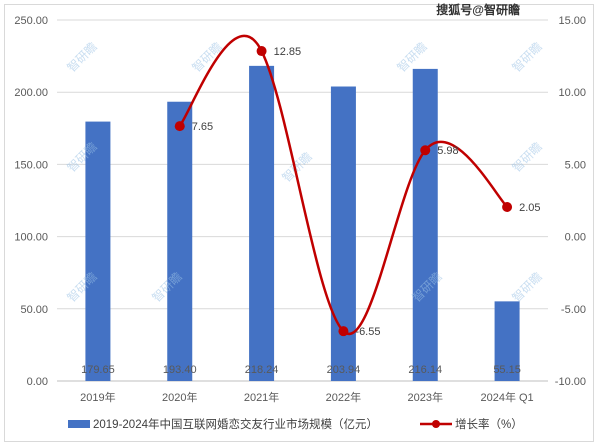  I want to click on x-tick-label: 2024年 Q1, so click(506, 397).